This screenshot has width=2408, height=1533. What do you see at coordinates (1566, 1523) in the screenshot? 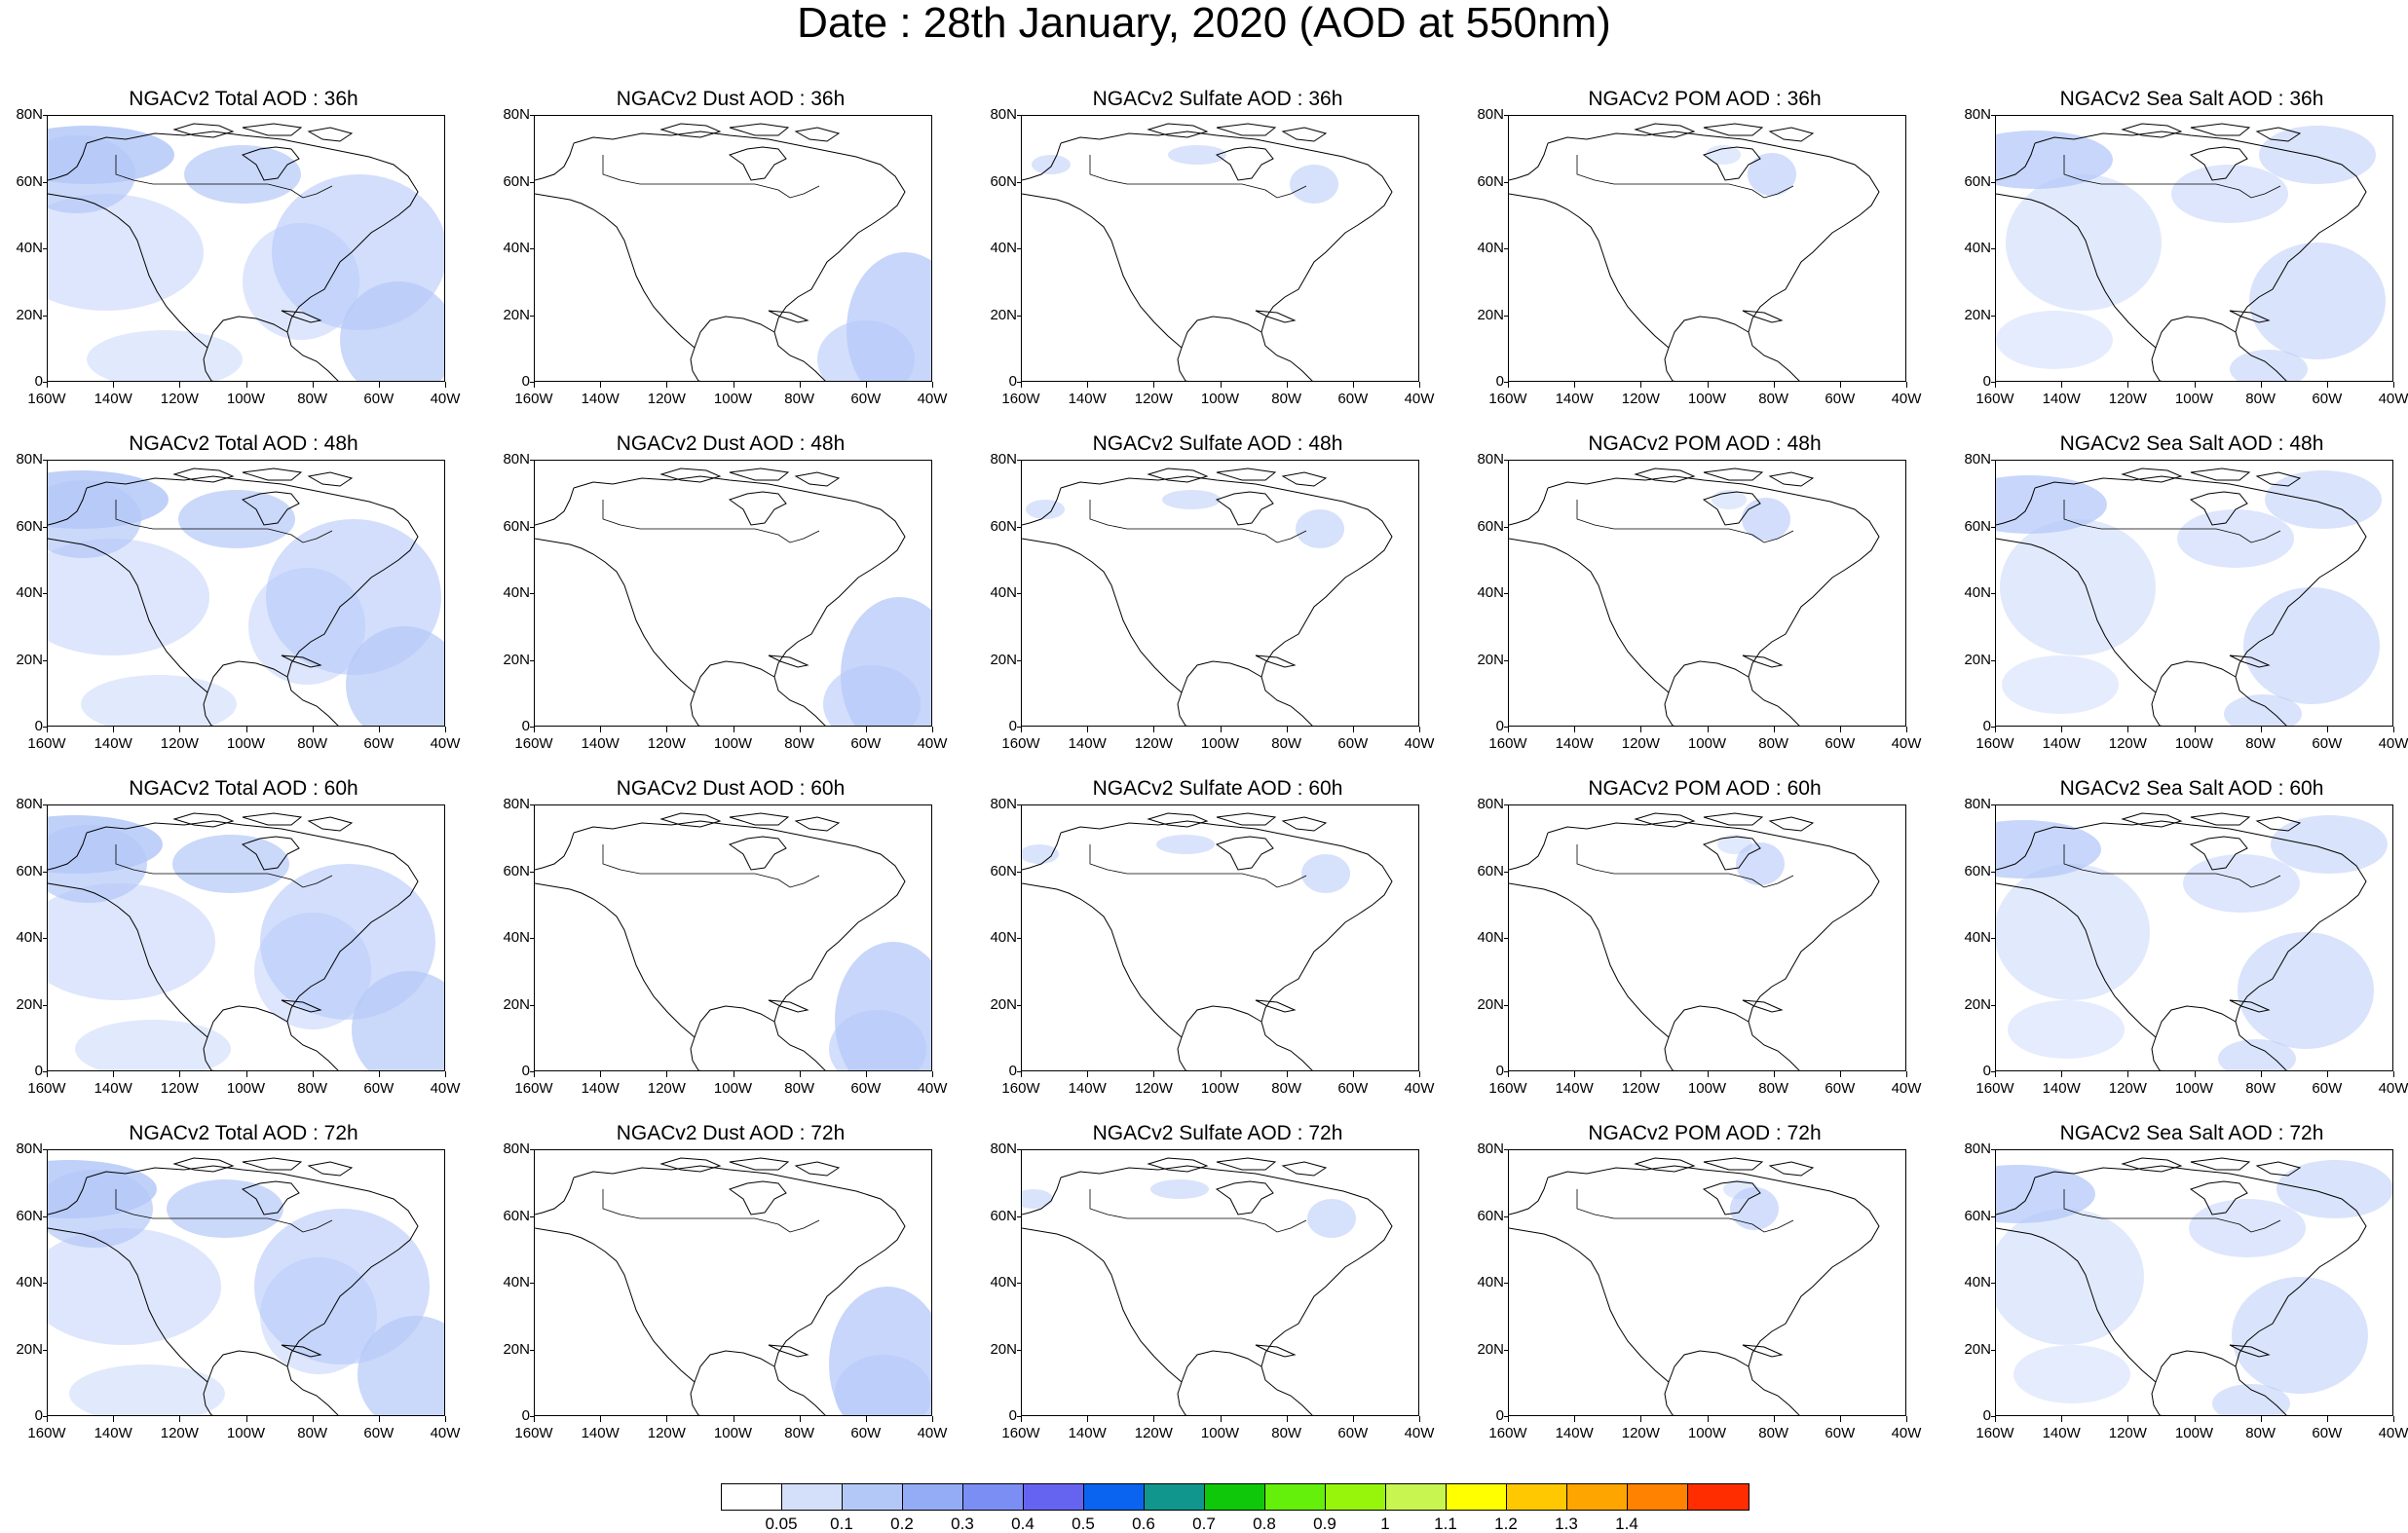
I see `colorbar-label: 1.3` at bounding box center [1566, 1523].